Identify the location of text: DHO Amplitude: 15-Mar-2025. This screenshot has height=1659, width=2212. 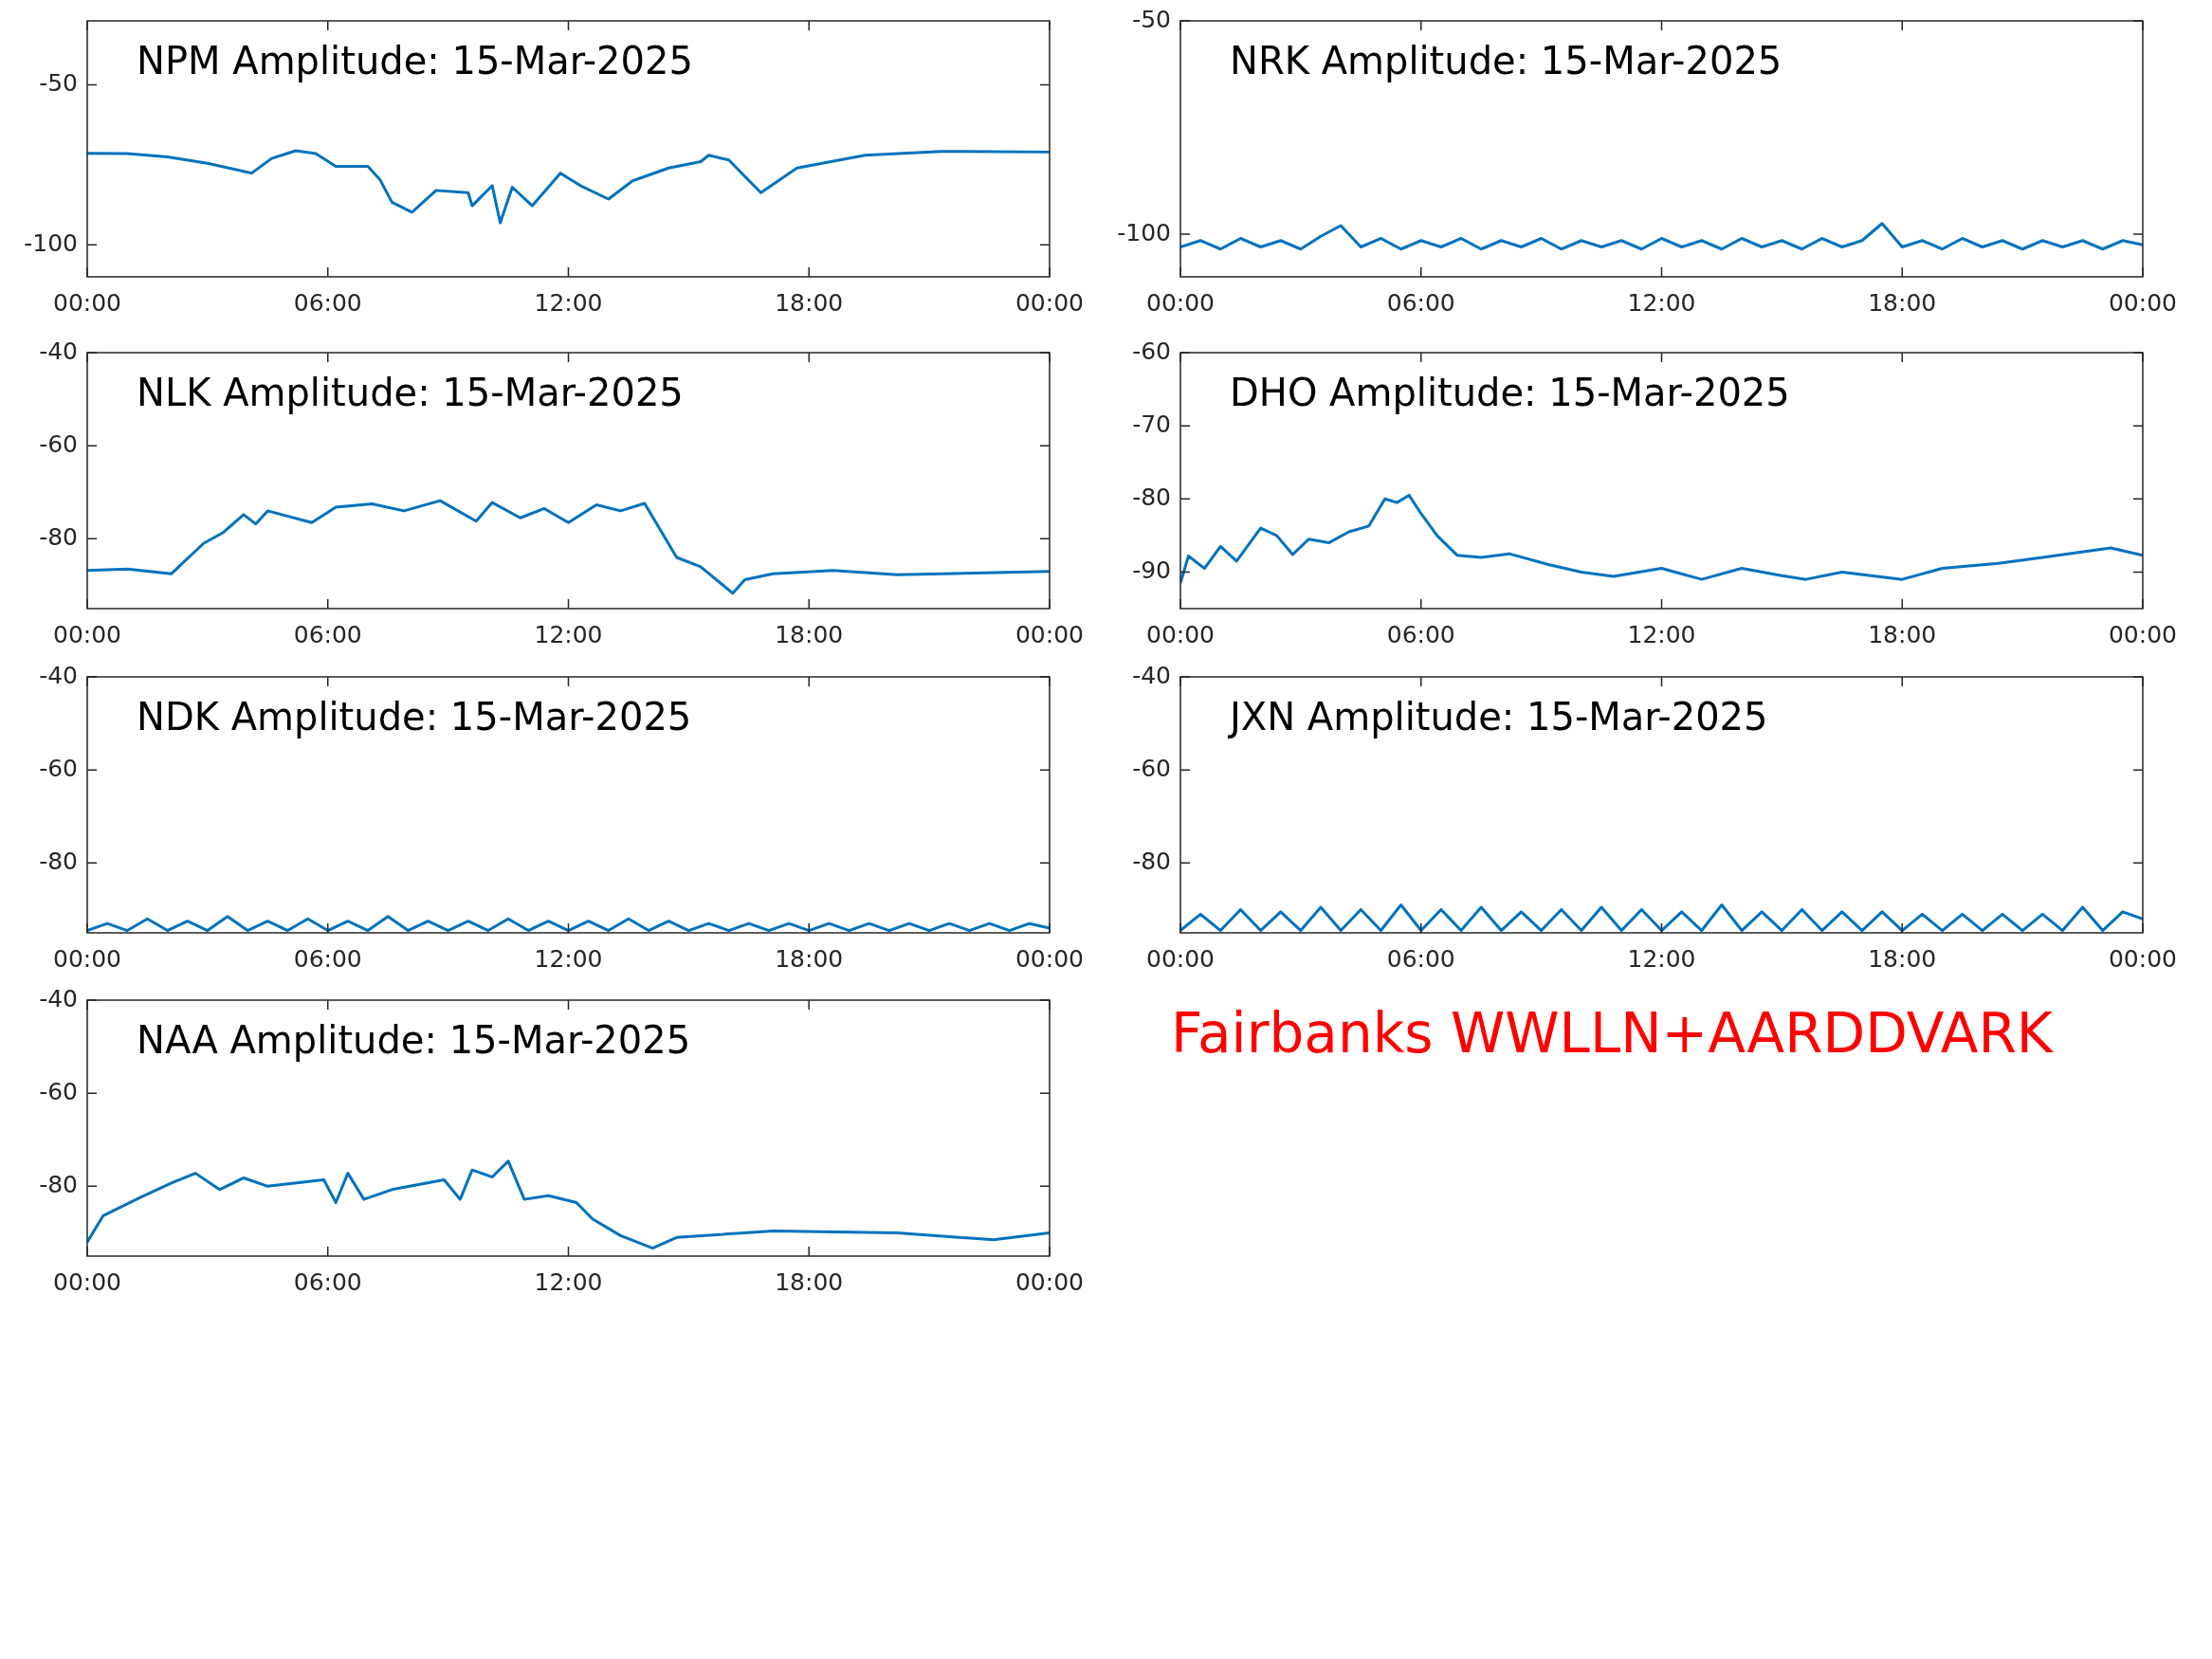
(1510, 392).